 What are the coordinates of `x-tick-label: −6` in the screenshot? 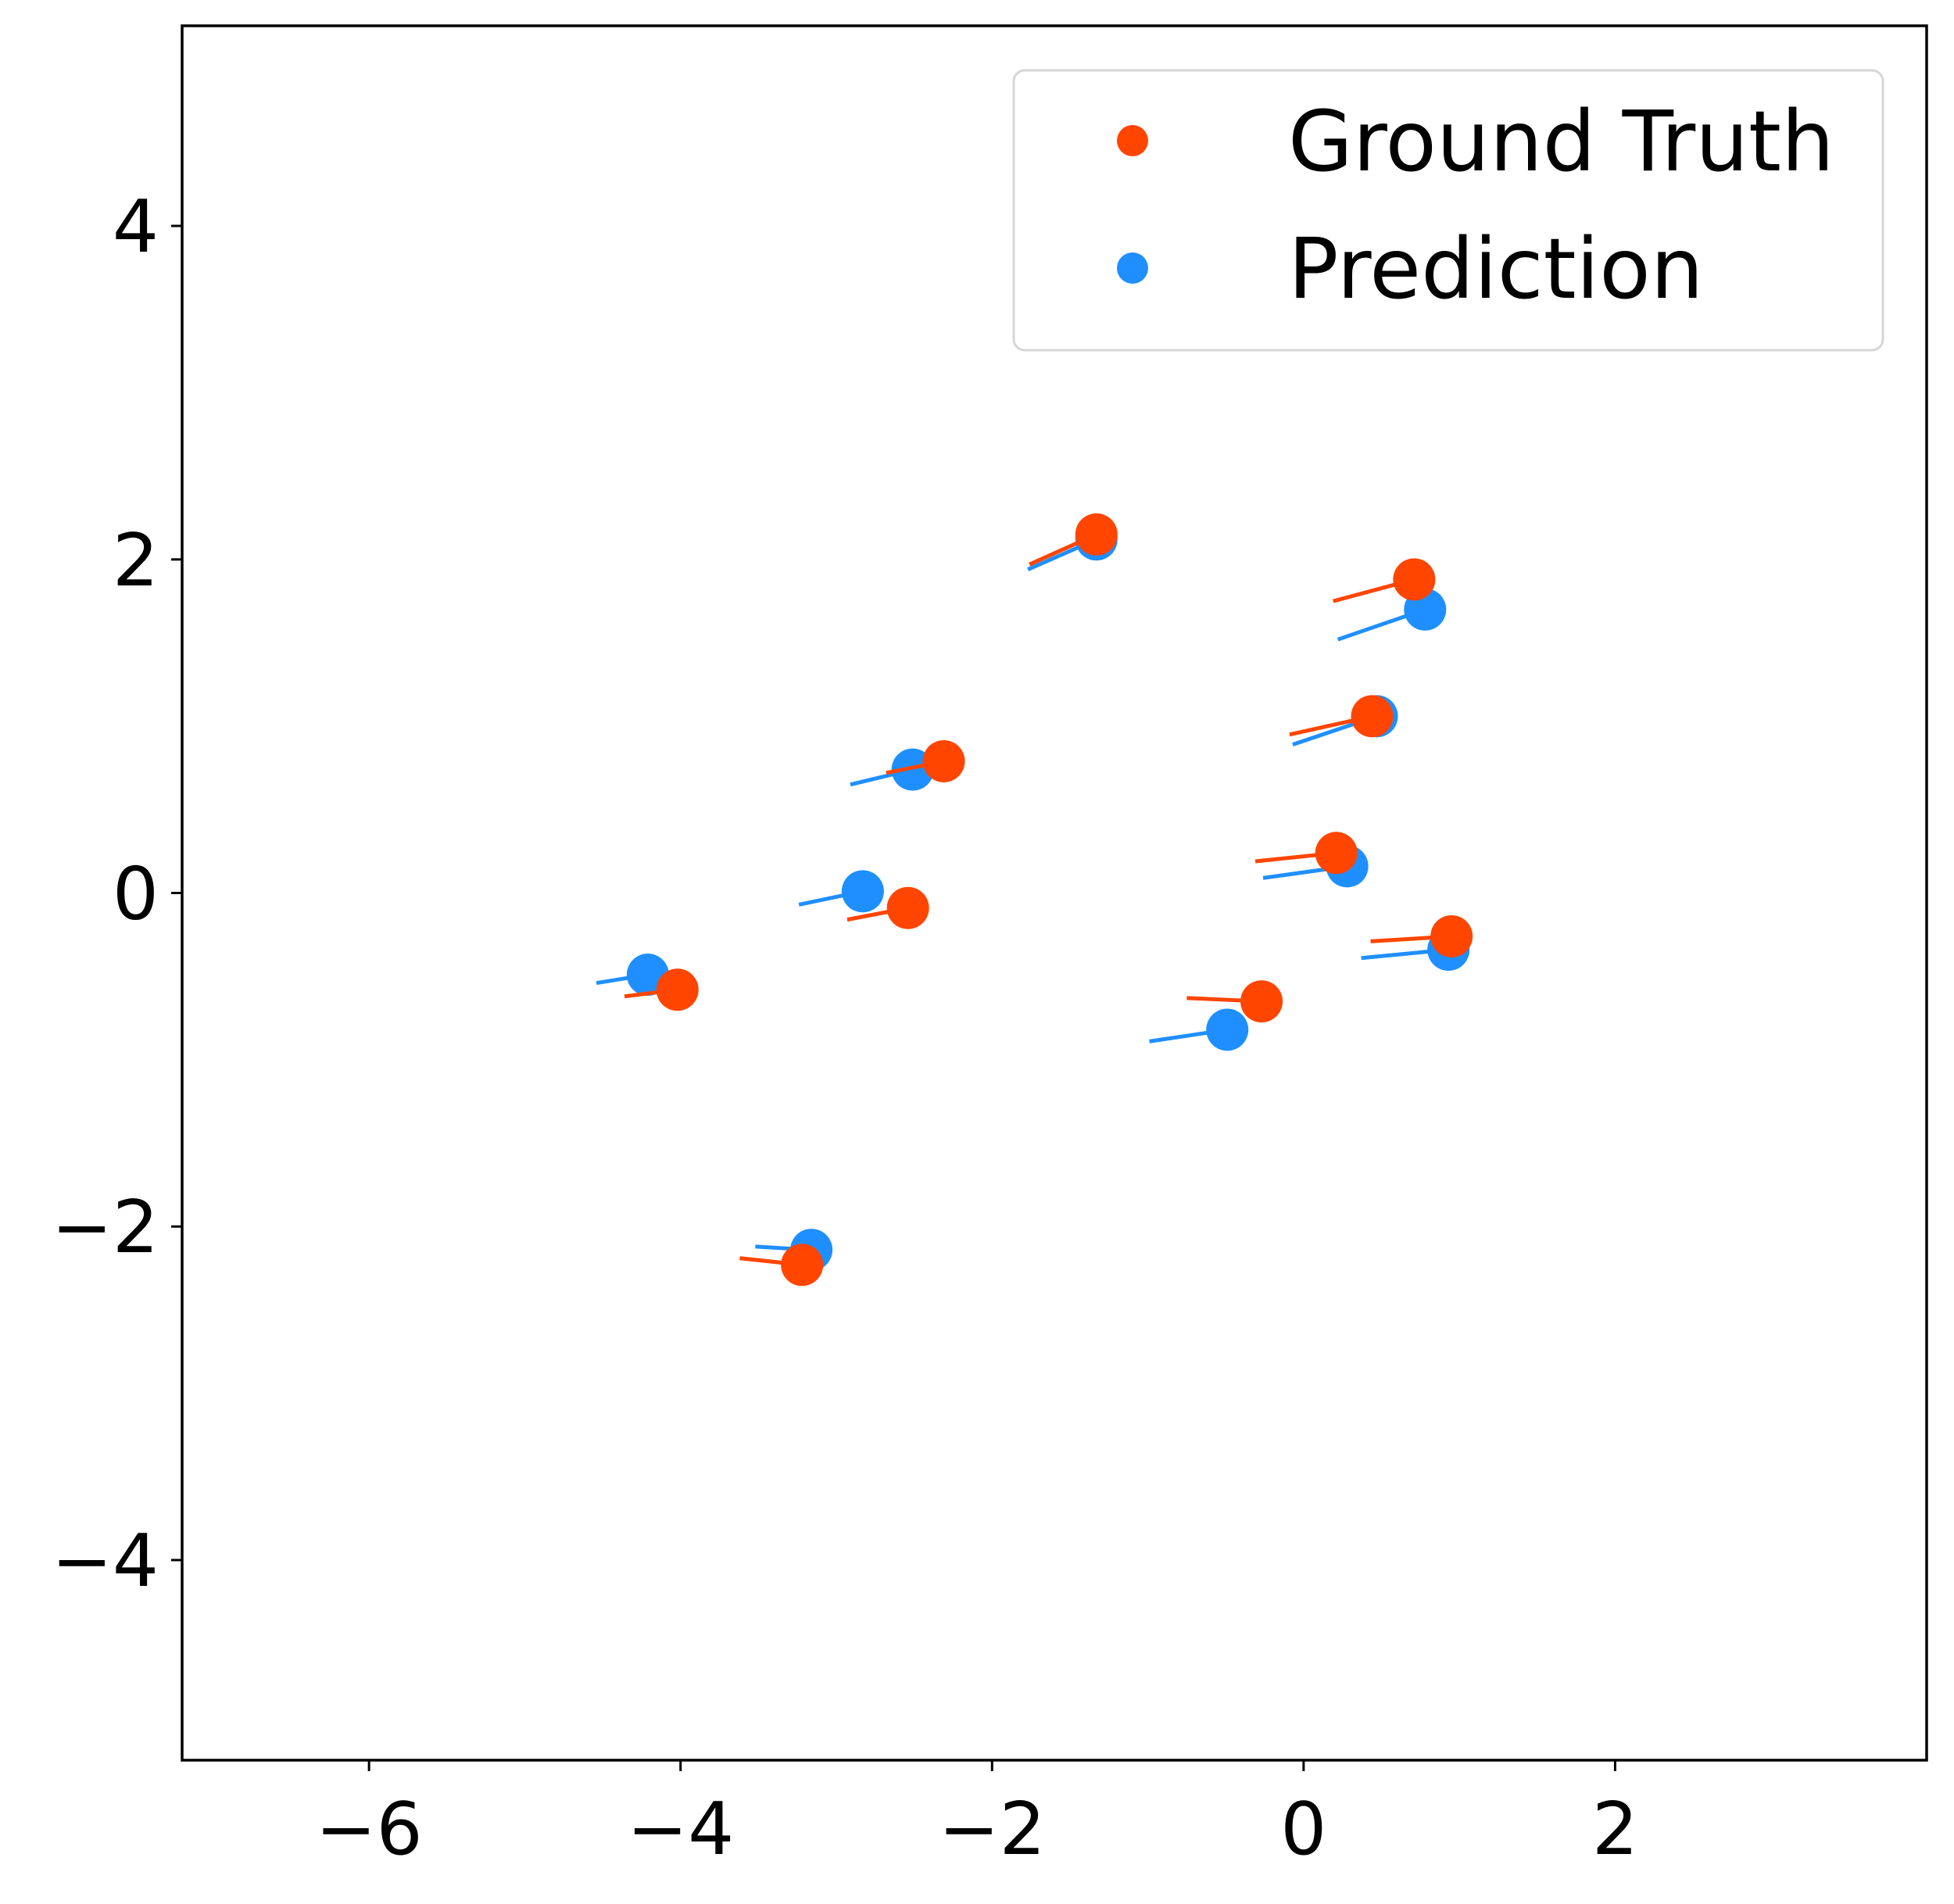 It's located at (369, 1829).